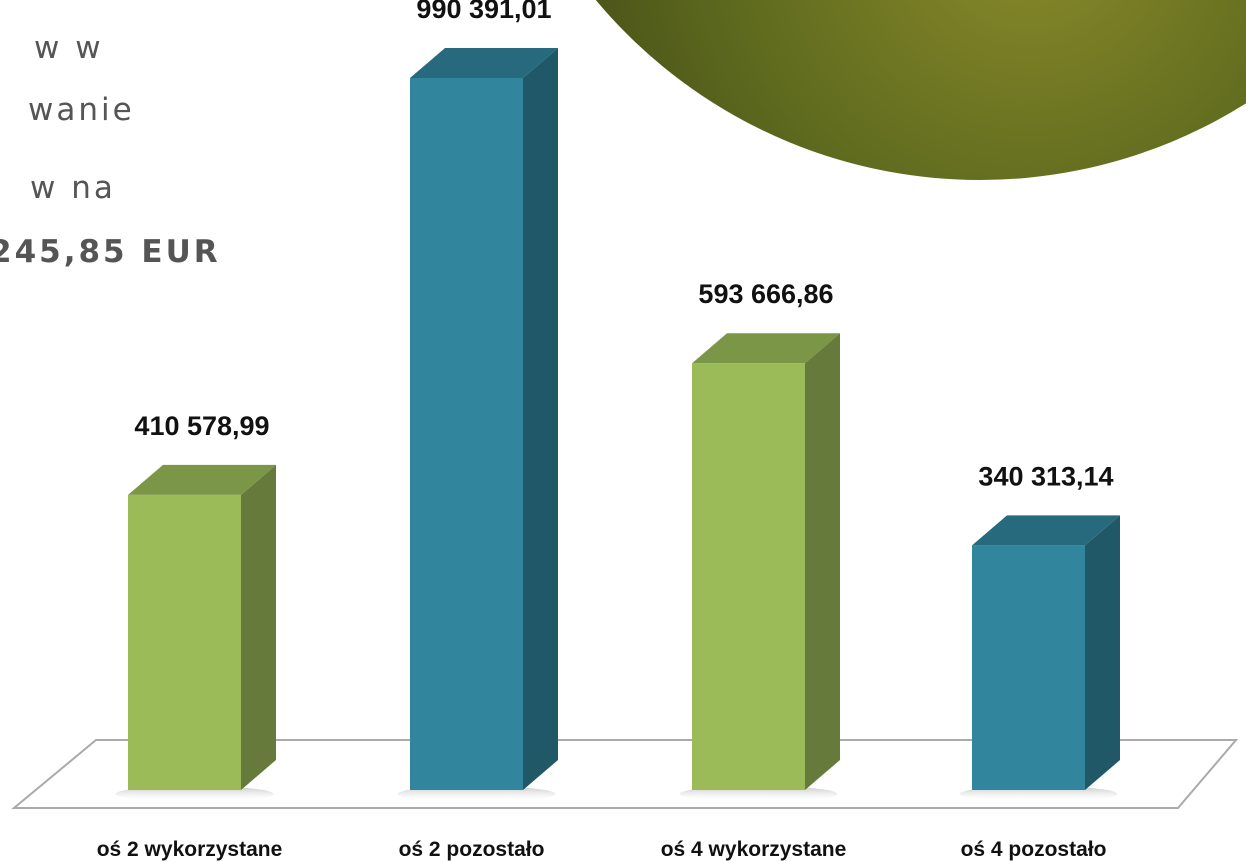 This screenshot has height=862, width=1246. I want to click on x-tick-label: oś 2 pozostało, so click(472, 849).